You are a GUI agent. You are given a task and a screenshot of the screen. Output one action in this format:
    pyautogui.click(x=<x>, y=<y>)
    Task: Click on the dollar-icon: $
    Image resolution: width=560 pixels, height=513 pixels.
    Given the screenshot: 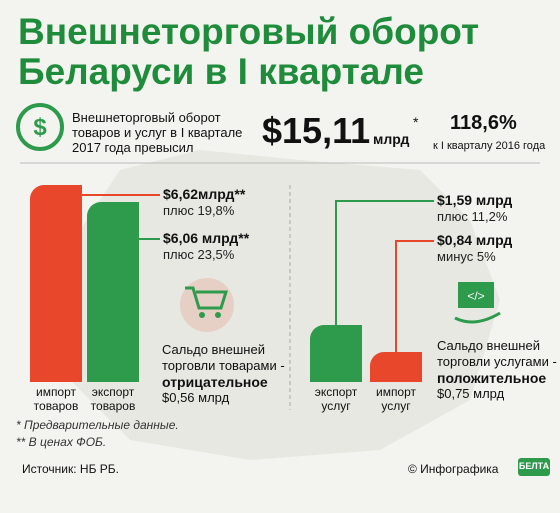 What is the action you would take?
    pyautogui.click(x=40, y=127)
    